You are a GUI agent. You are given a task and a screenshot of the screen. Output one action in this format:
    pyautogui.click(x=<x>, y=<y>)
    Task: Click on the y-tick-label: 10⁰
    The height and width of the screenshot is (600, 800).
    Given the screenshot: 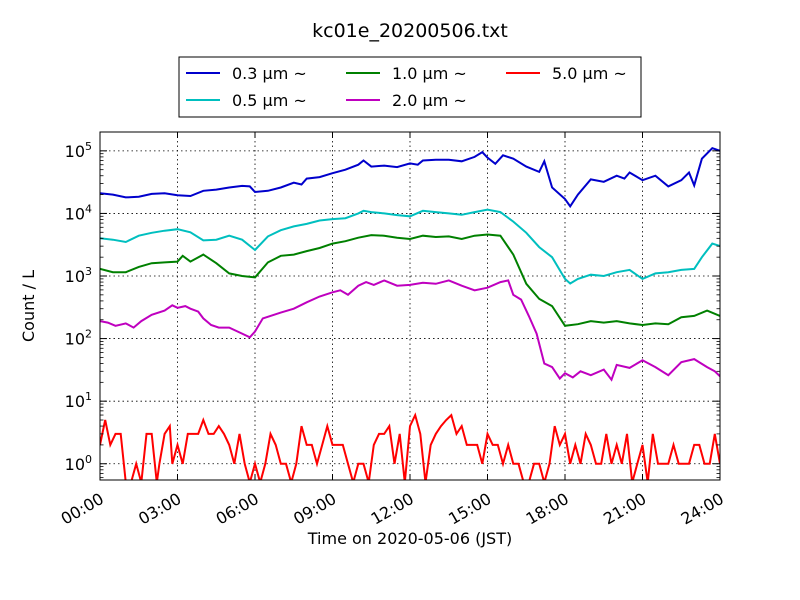 What is the action you would take?
    pyautogui.click(x=78, y=463)
    